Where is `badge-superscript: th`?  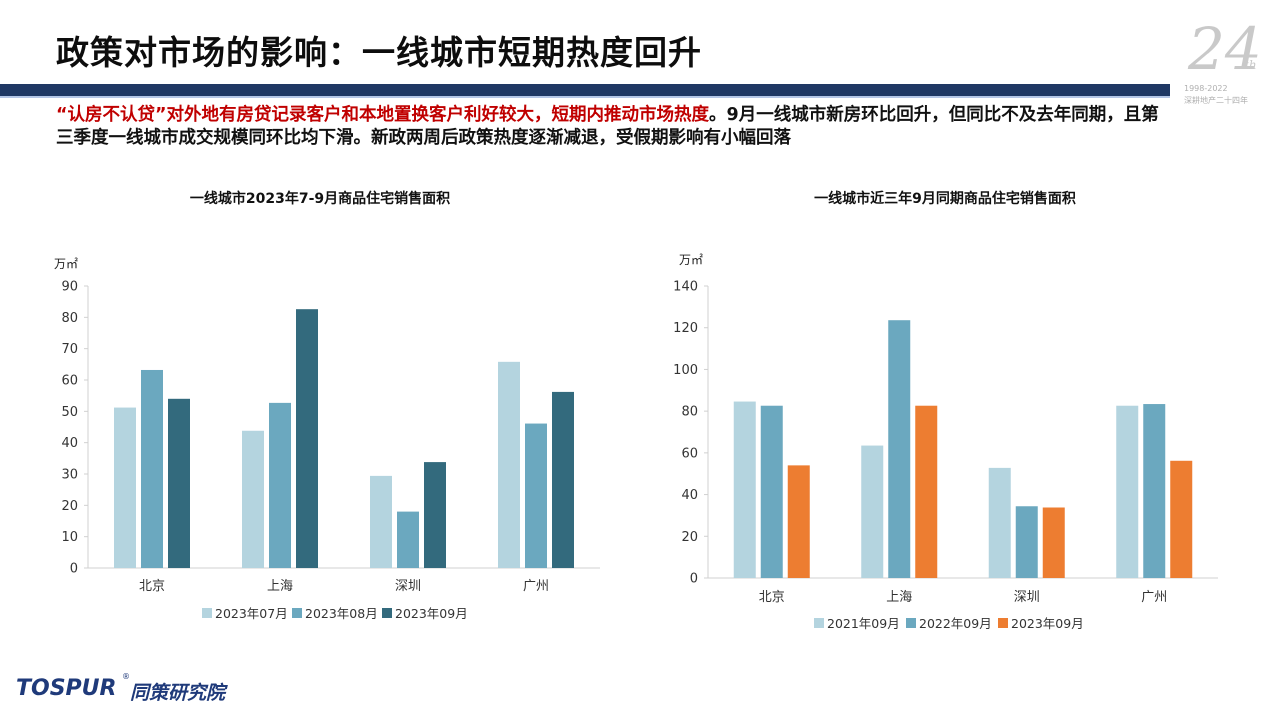 badge-superscript: th is located at coordinates (1250, 65).